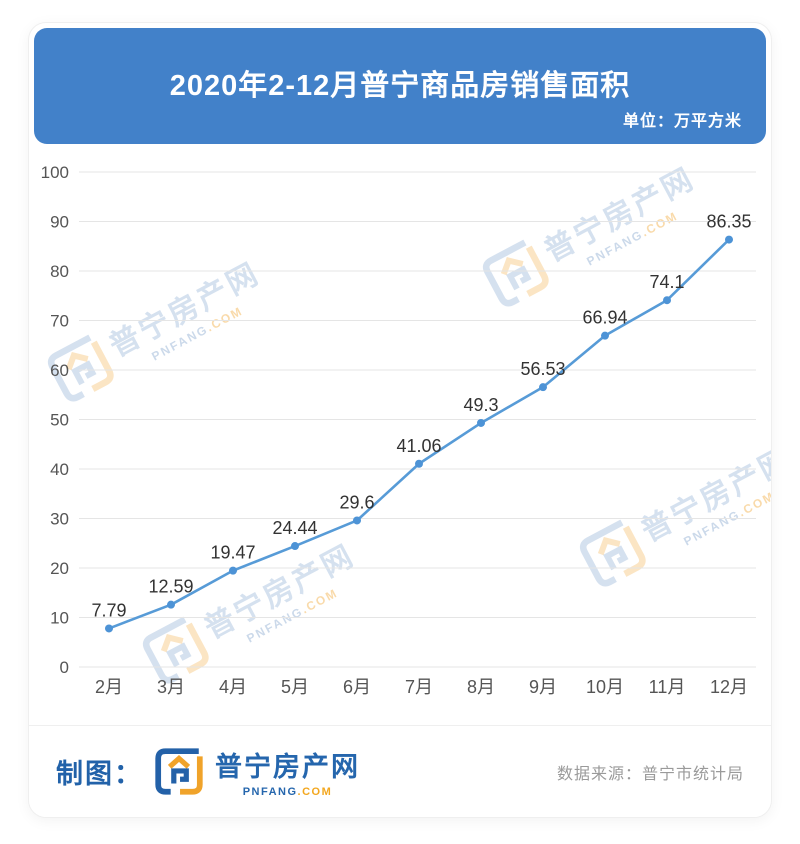 The height and width of the screenshot is (844, 800). I want to click on page-title: 2020年2-12月普宁商品房销售面积, so click(400, 86).